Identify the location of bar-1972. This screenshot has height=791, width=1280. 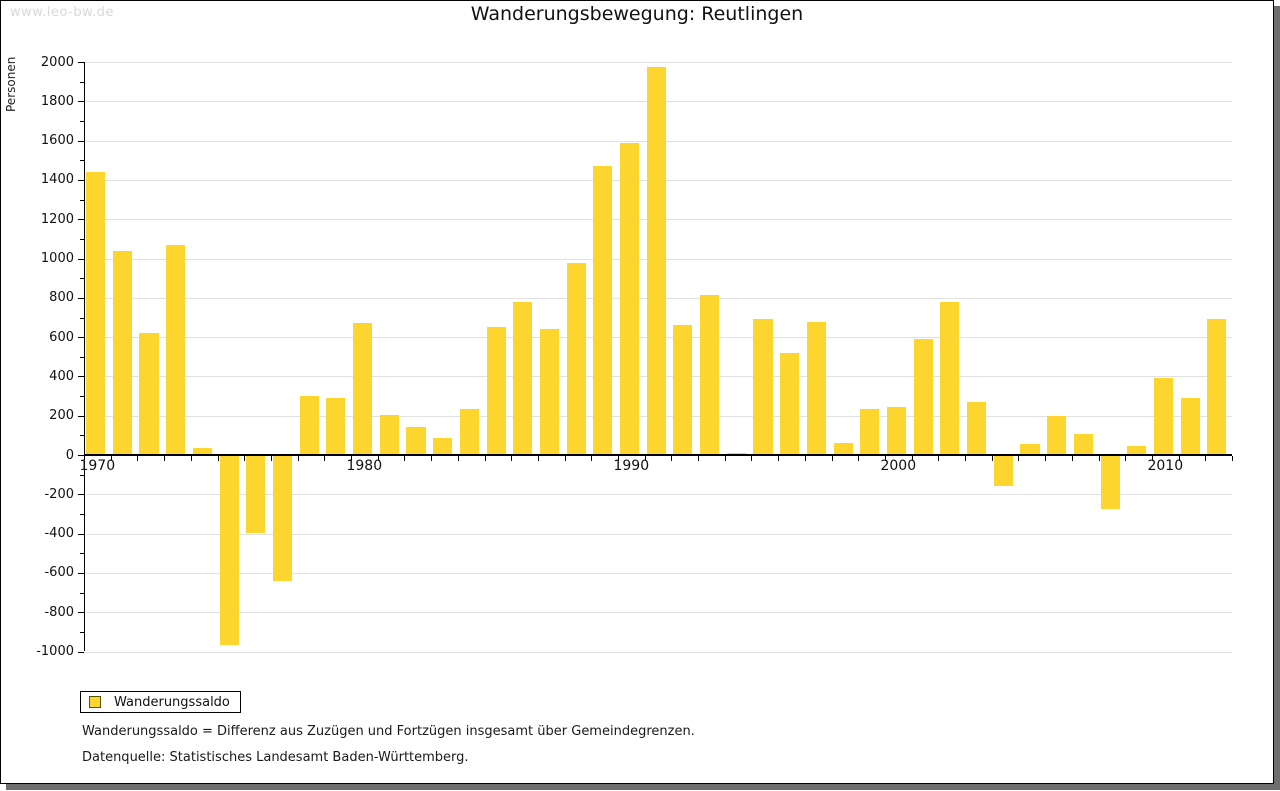
(149, 394).